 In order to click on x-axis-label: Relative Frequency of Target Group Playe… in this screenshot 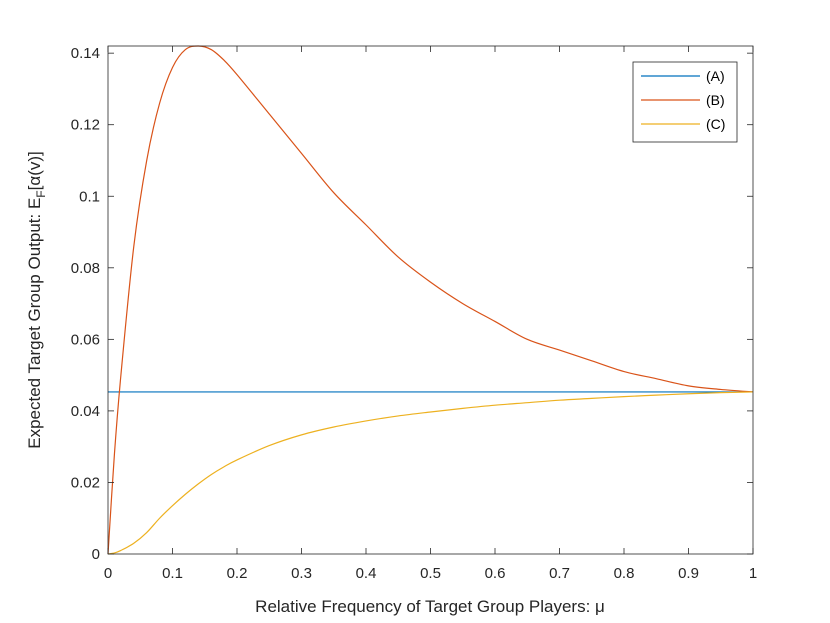, I will do `click(430, 606)`.